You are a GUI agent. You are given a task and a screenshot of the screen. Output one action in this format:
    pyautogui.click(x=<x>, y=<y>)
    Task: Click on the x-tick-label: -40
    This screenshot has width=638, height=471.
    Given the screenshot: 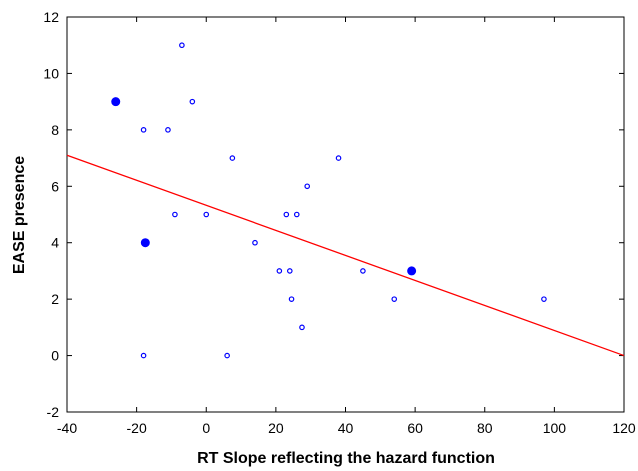 What is the action you would take?
    pyautogui.click(x=67, y=428)
    